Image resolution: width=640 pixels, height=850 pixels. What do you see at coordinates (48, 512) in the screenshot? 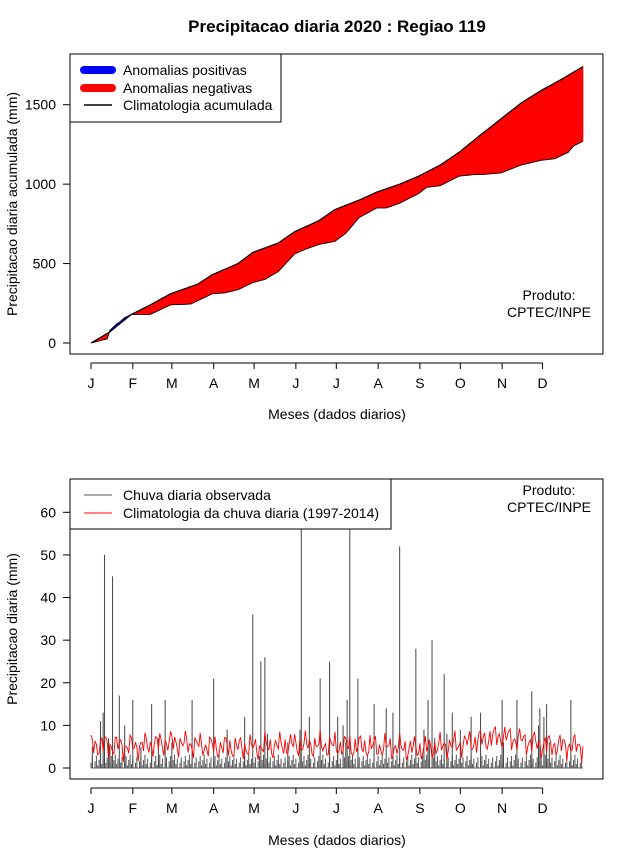
I see `y-tick-label: 60` at bounding box center [48, 512].